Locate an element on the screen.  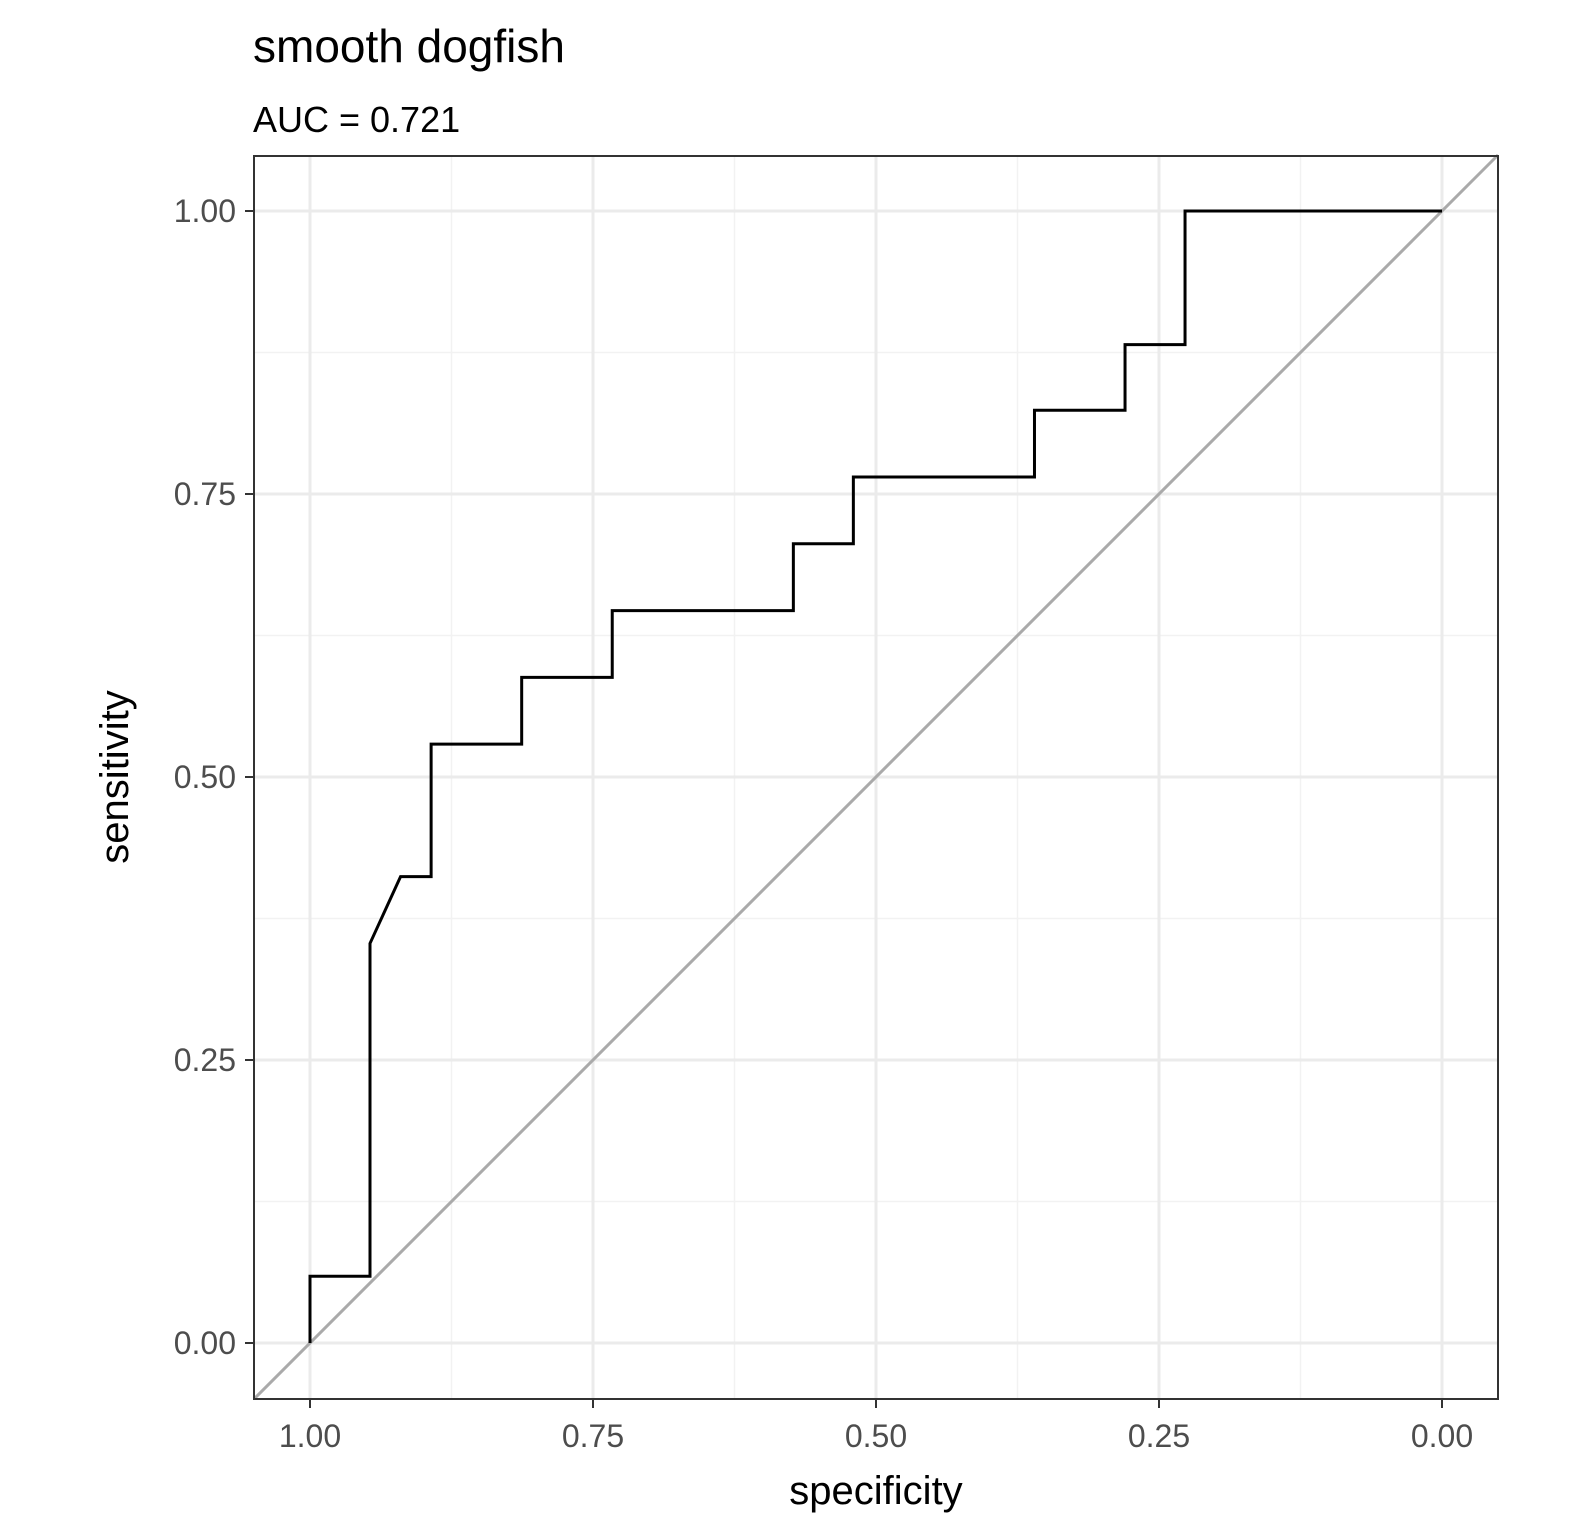
x-tick-label: 0.50 is located at coordinates (876, 1436).